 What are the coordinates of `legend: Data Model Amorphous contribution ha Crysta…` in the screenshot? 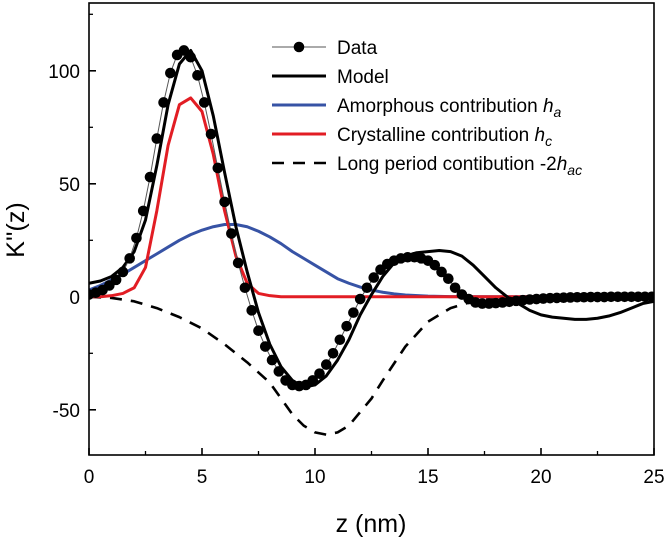 It's located at (427, 108).